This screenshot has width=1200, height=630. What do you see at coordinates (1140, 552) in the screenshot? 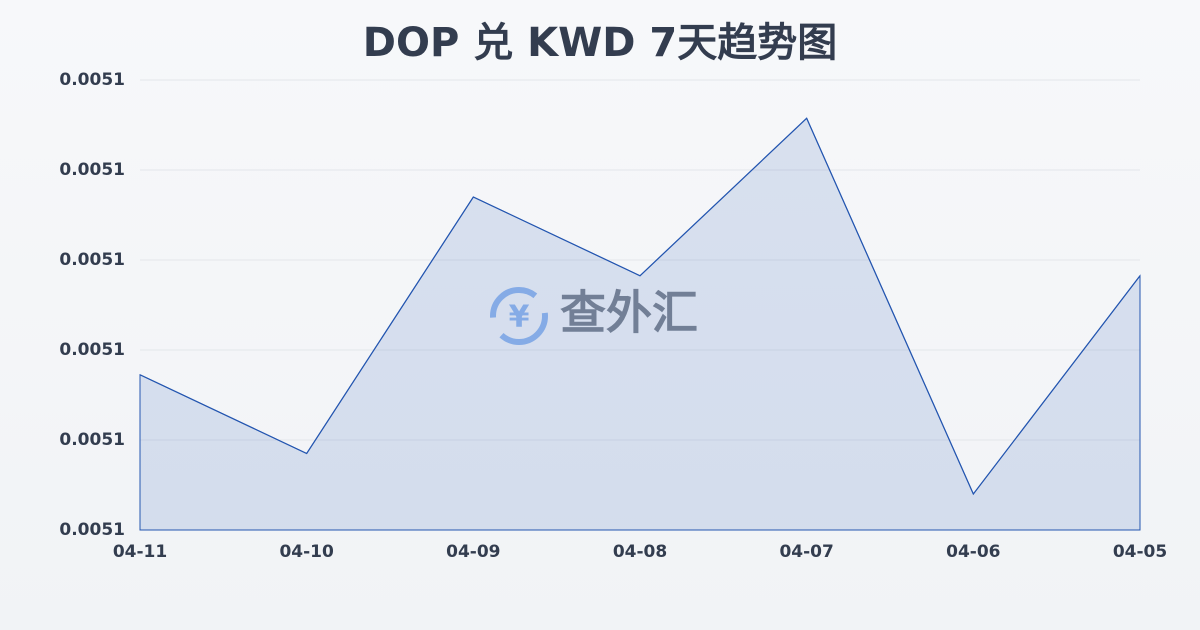
I see `x-tick-label: 04-05` at bounding box center [1140, 552].